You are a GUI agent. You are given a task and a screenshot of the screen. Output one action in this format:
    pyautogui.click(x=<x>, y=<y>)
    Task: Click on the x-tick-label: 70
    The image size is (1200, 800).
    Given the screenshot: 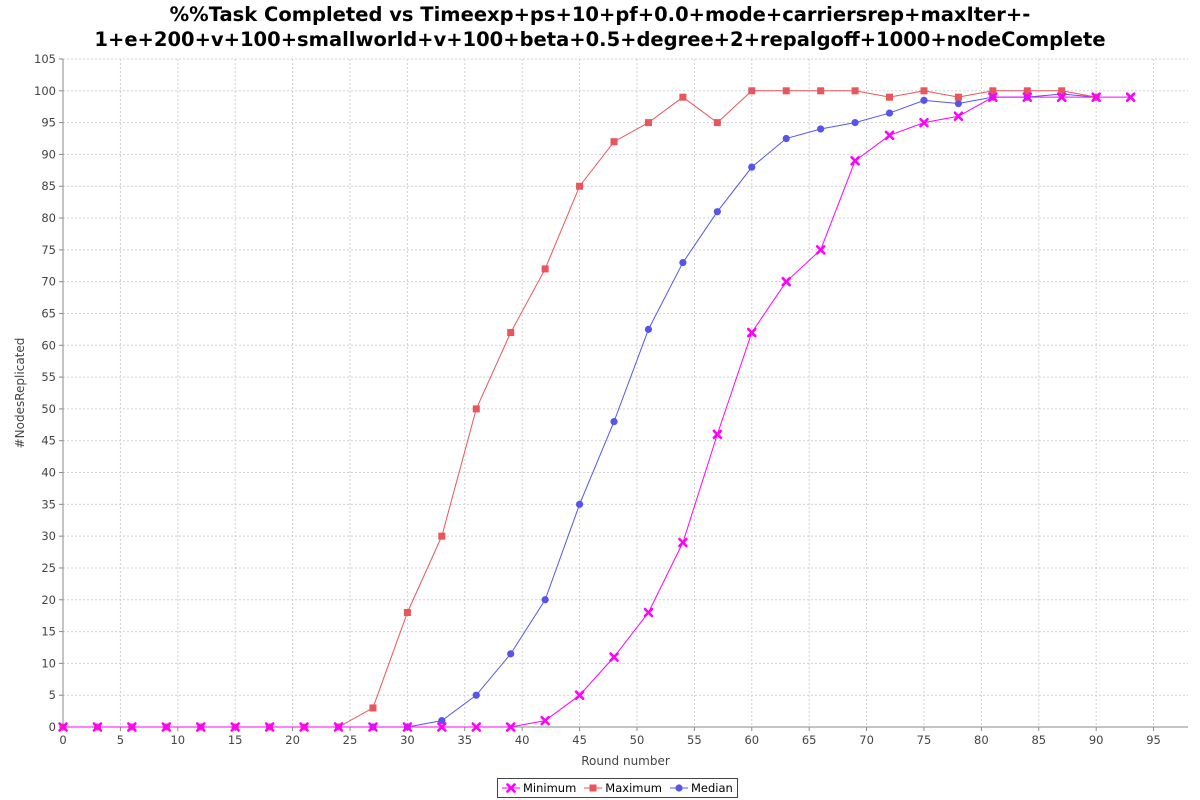 What is the action you would take?
    pyautogui.click(x=866, y=740)
    